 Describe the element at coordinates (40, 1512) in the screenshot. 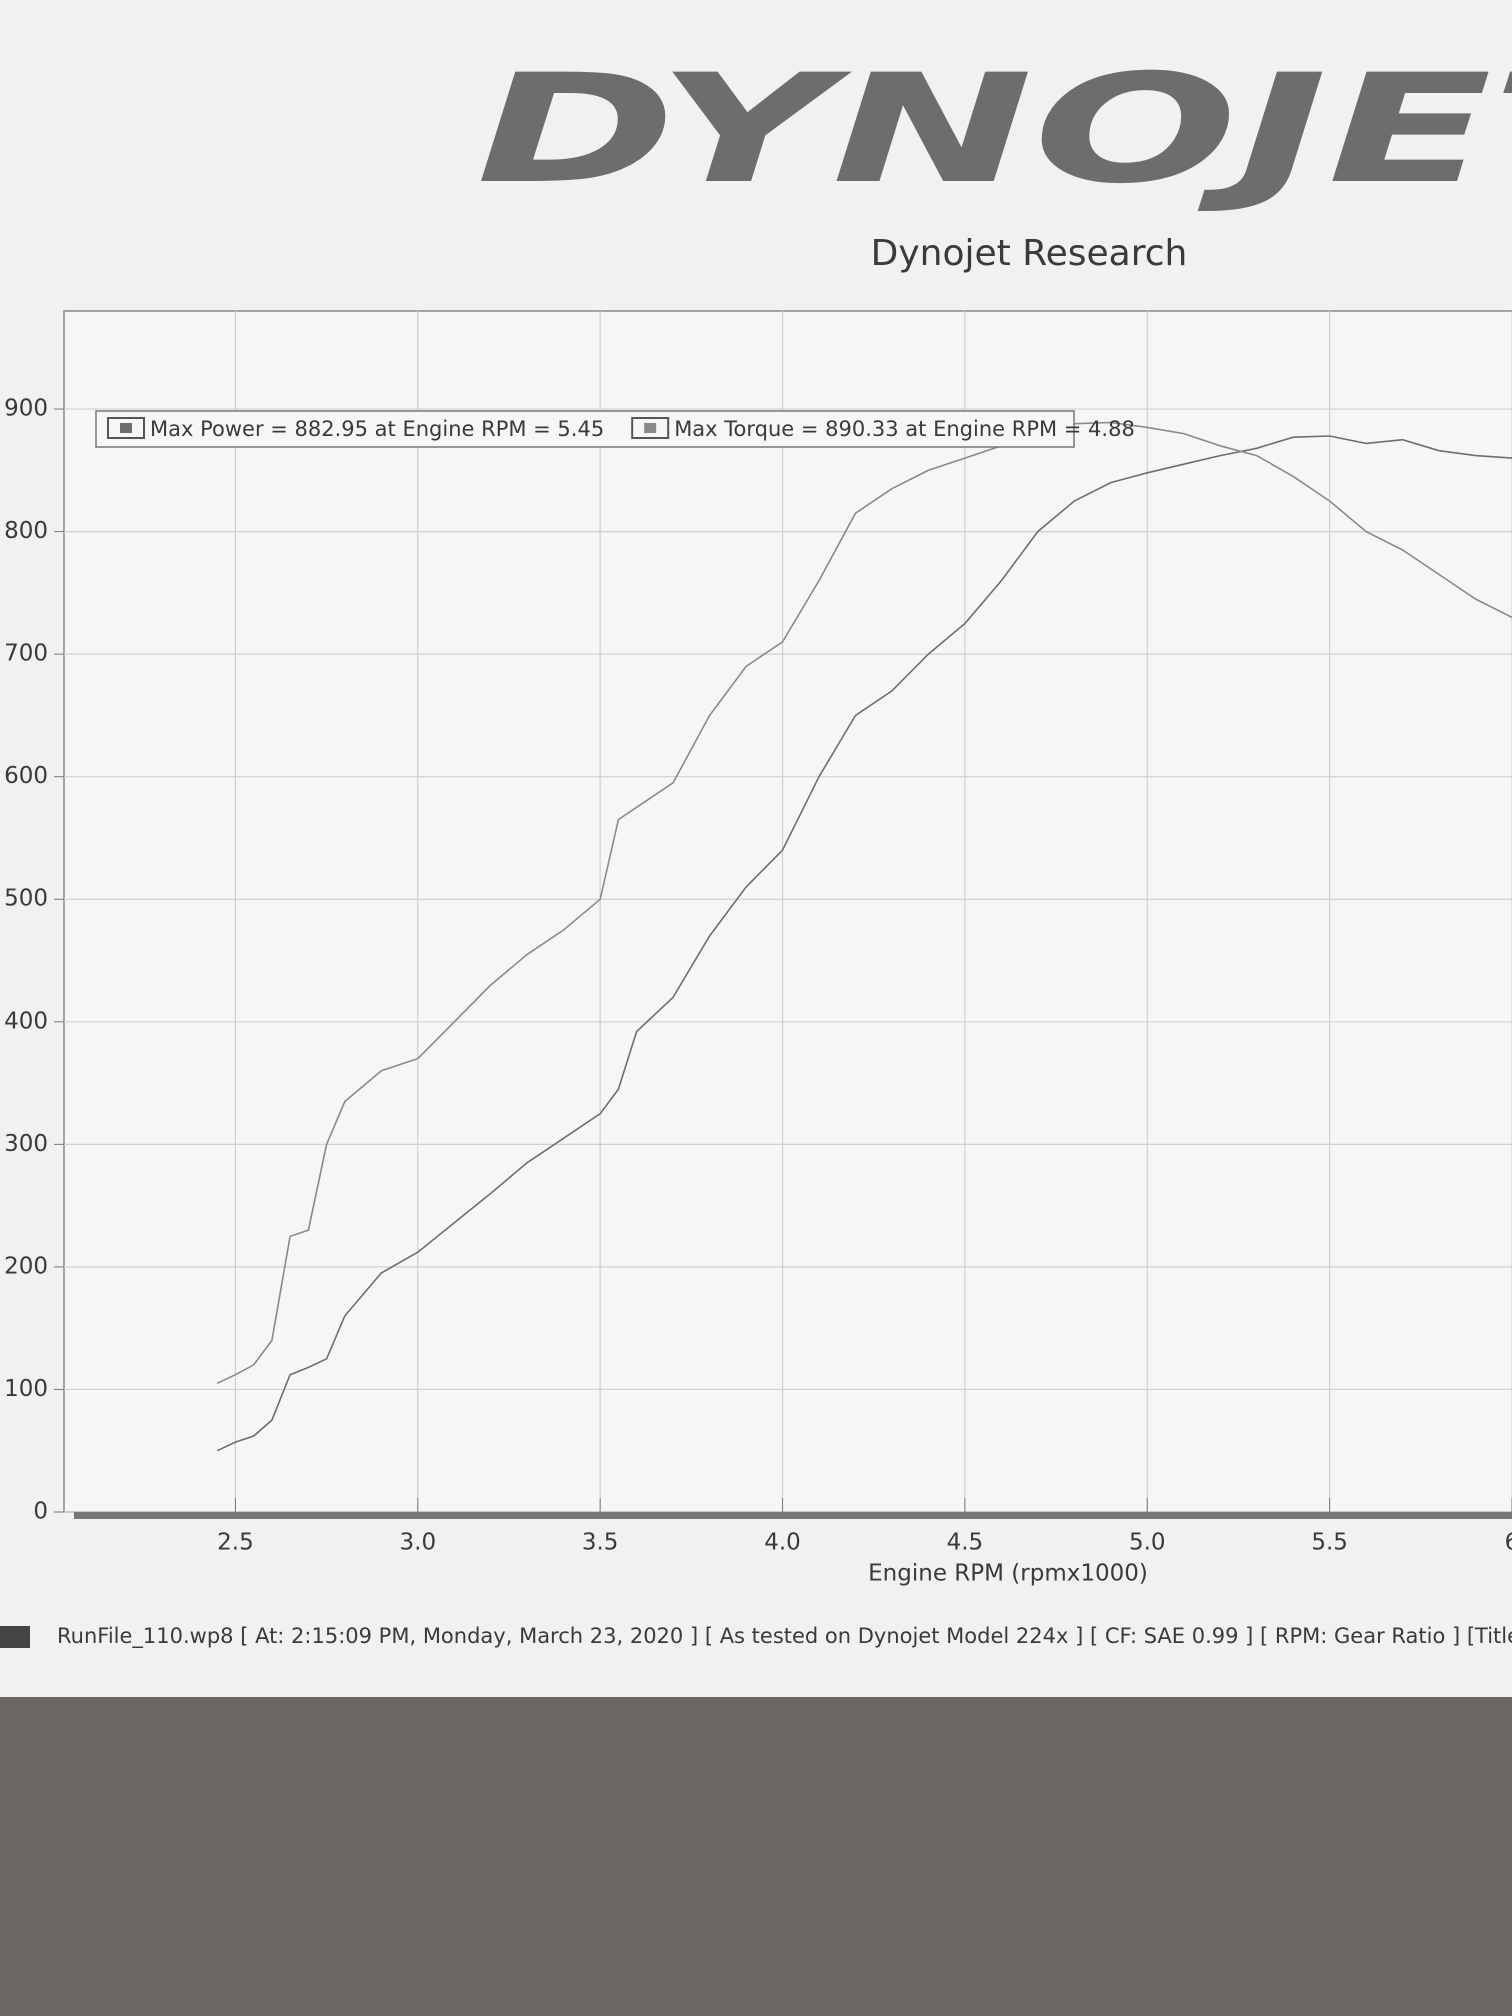

I see `y-tick-label: 0` at that location.